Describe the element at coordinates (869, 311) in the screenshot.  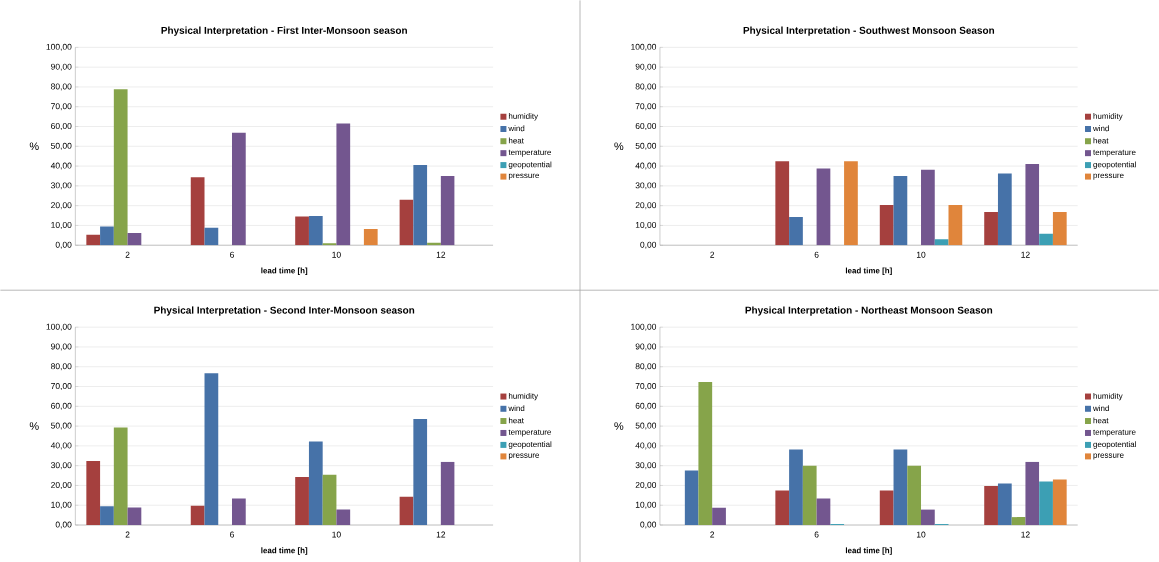
I see `chart-title: Physical Interpretation - Northeast Monsoon Season` at that location.